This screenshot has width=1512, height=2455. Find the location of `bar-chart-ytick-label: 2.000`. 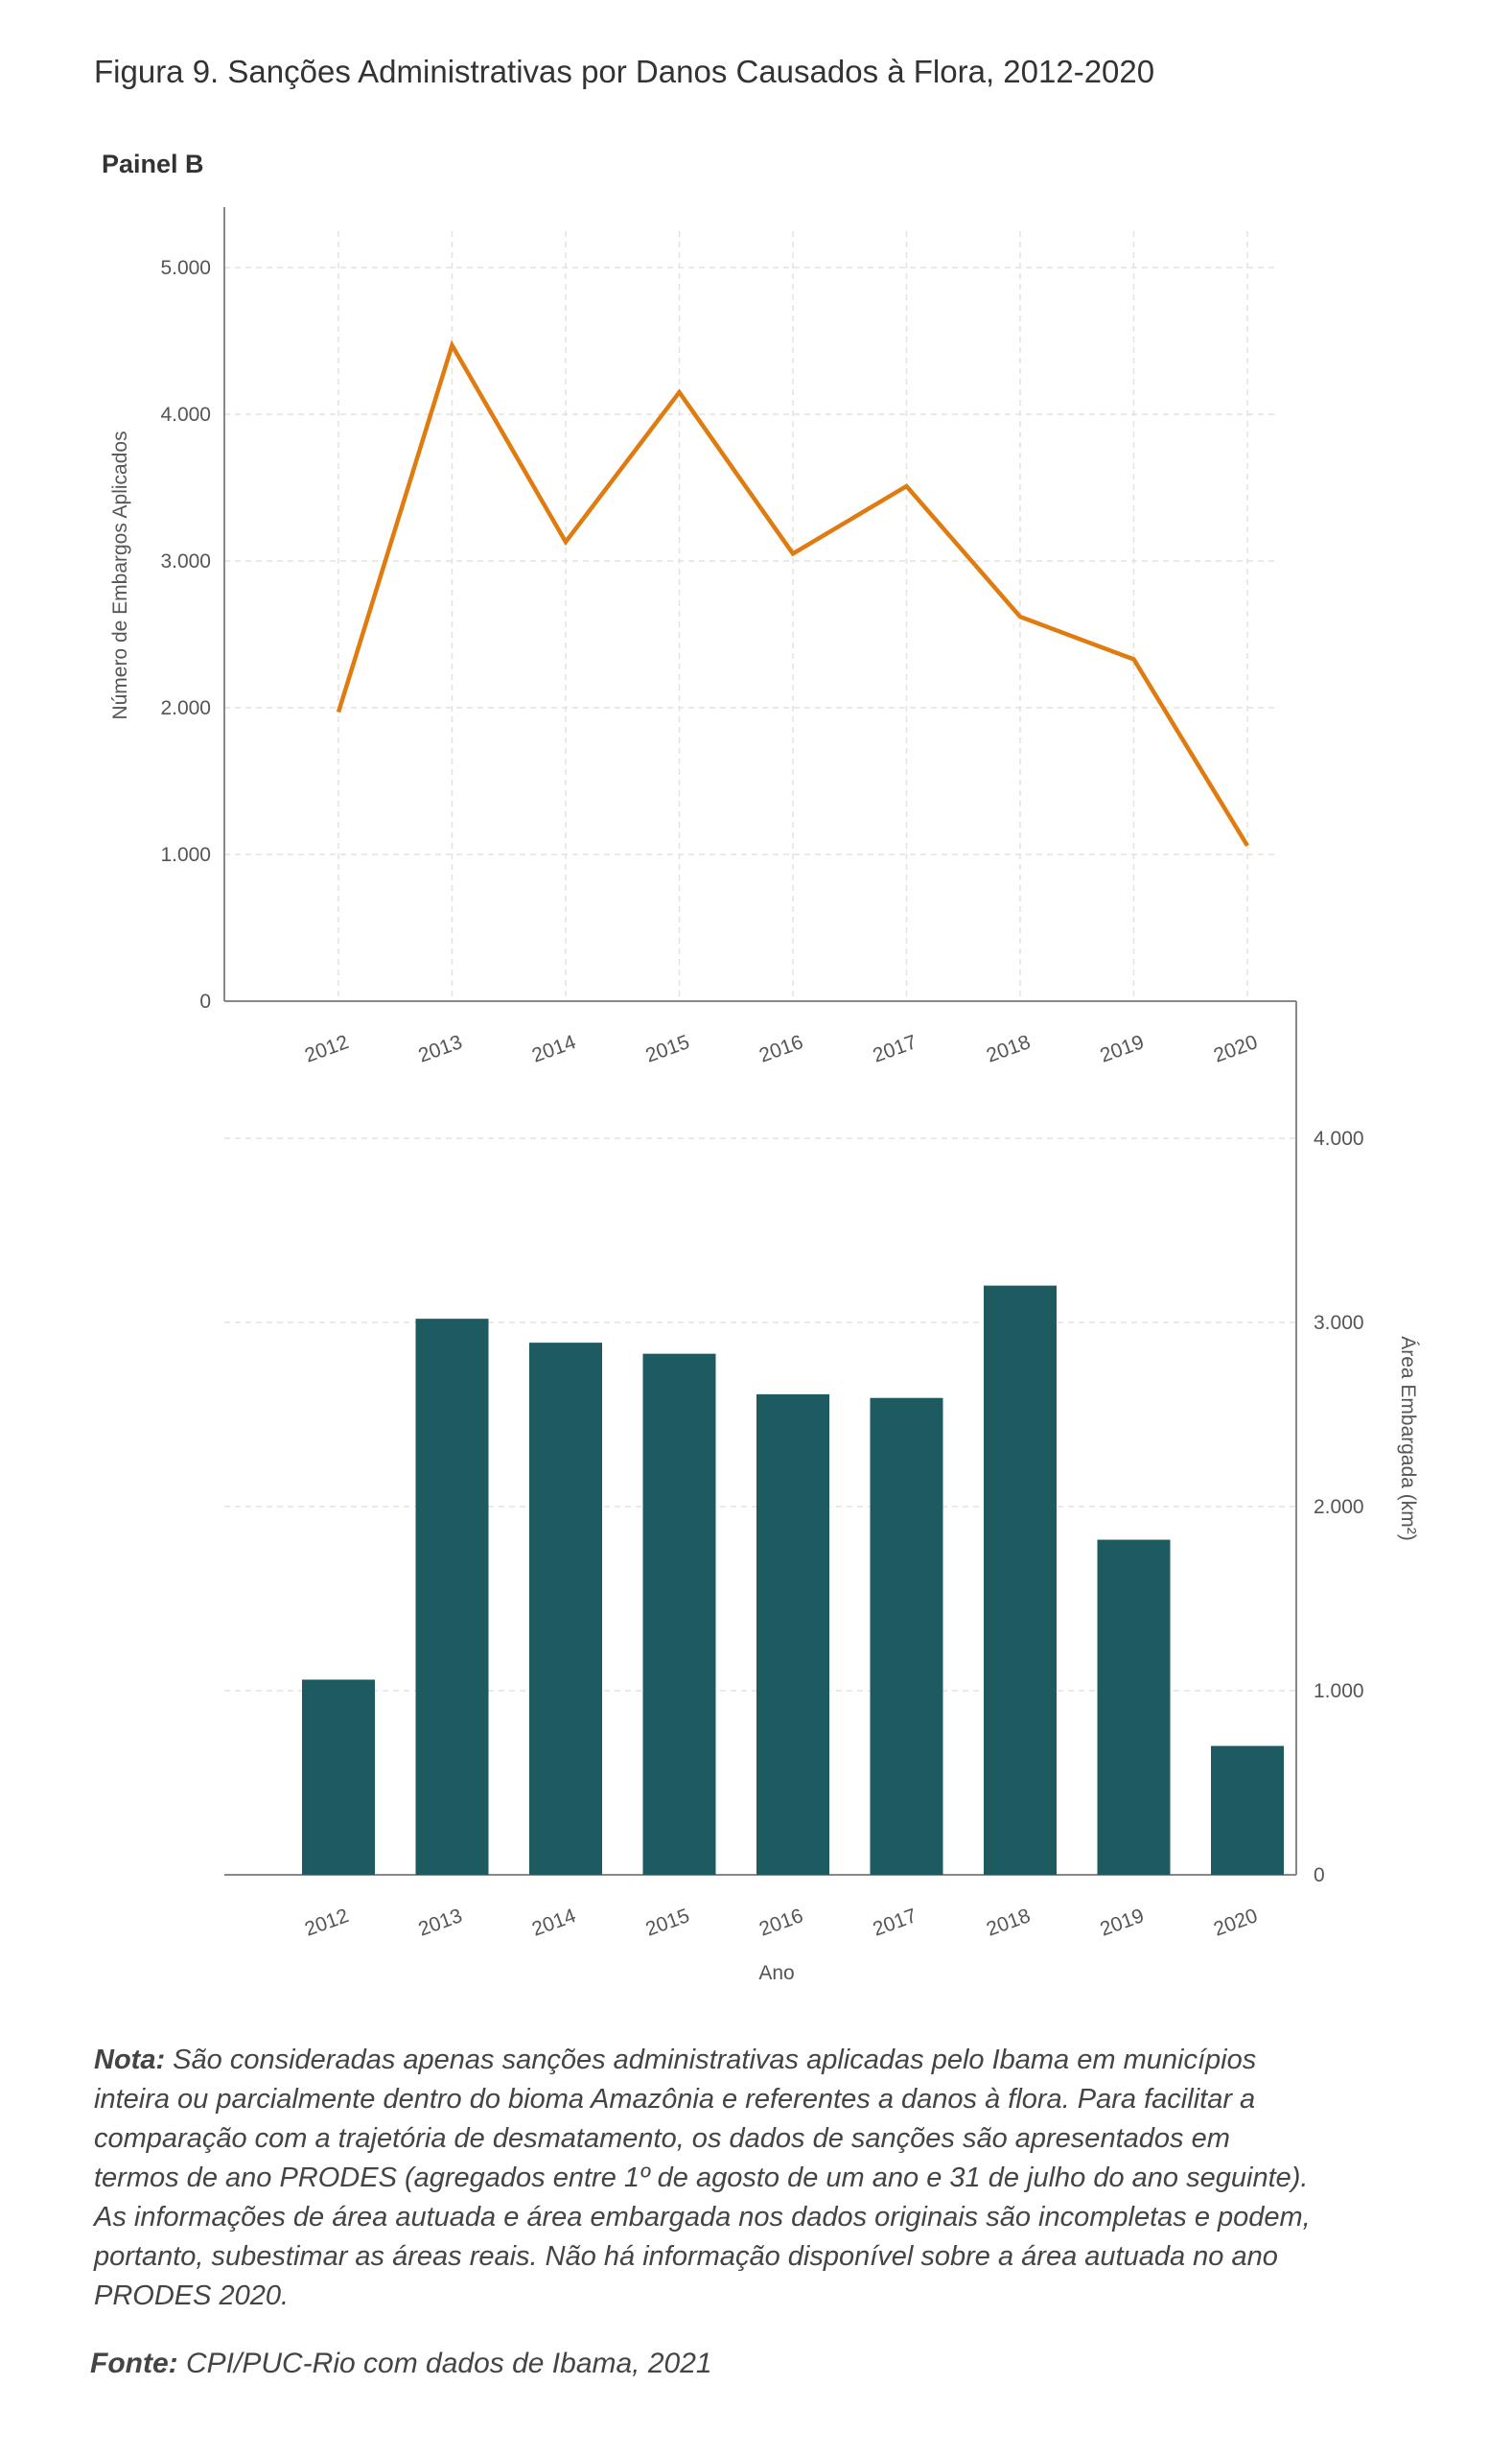

bar-chart-ytick-label: 2.000 is located at coordinates (1339, 1507).